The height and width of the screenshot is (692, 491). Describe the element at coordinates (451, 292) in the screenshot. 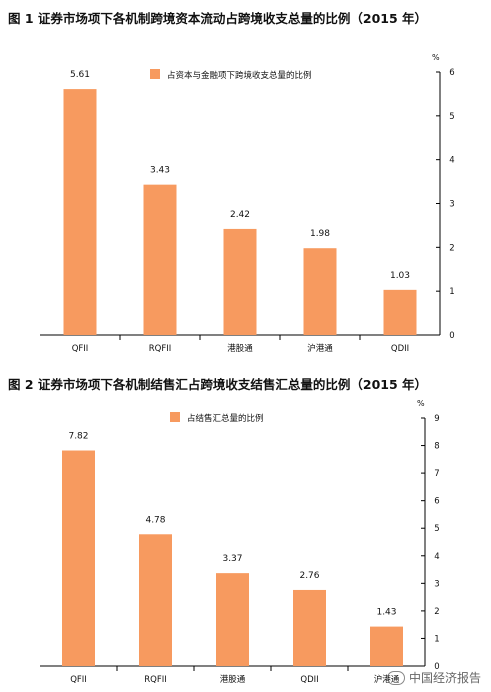

I see `chart-1-y-tick-label: 1` at that location.